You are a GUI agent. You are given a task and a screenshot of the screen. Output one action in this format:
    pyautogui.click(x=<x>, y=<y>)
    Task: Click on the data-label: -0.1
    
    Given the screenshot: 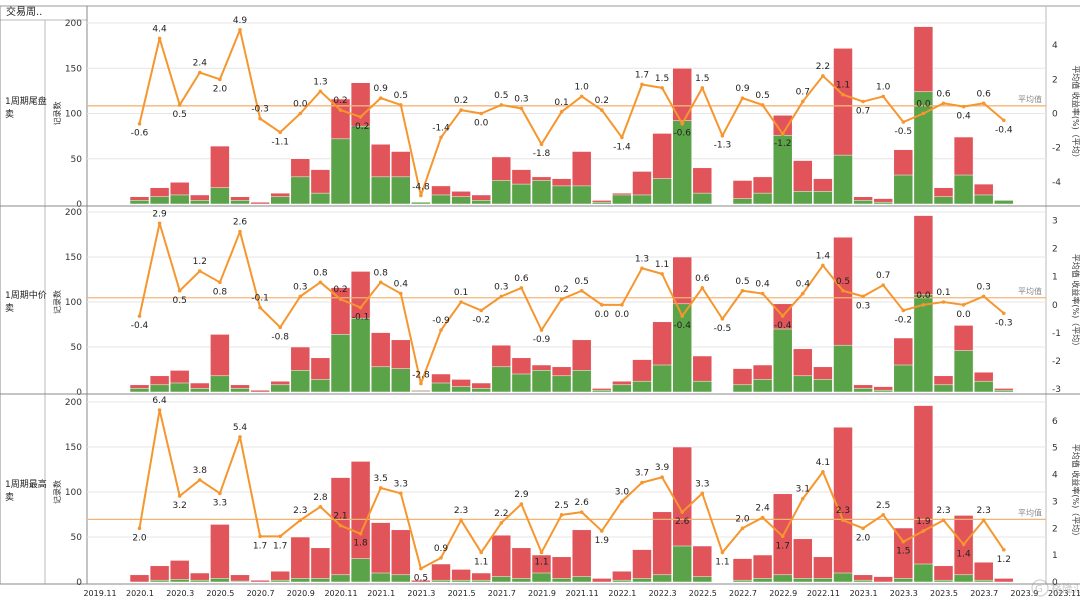 What is the action you would take?
    pyautogui.click(x=361, y=318)
    